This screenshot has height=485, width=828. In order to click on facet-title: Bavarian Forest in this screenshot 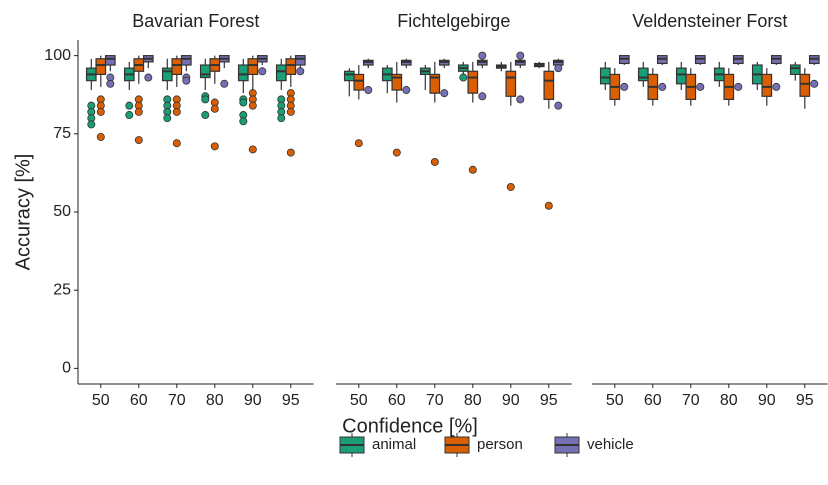, I will do `click(195, 21)`.